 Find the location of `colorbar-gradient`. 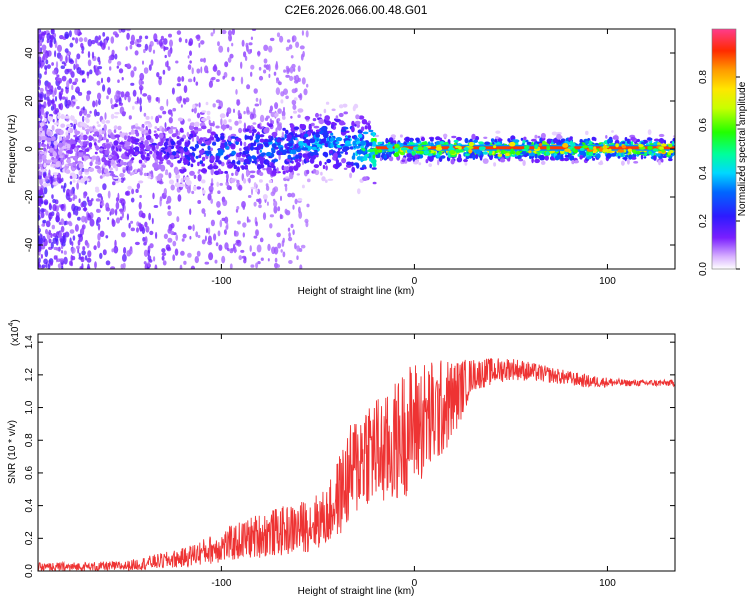

colorbar-gradient is located at coordinates (724, 149).